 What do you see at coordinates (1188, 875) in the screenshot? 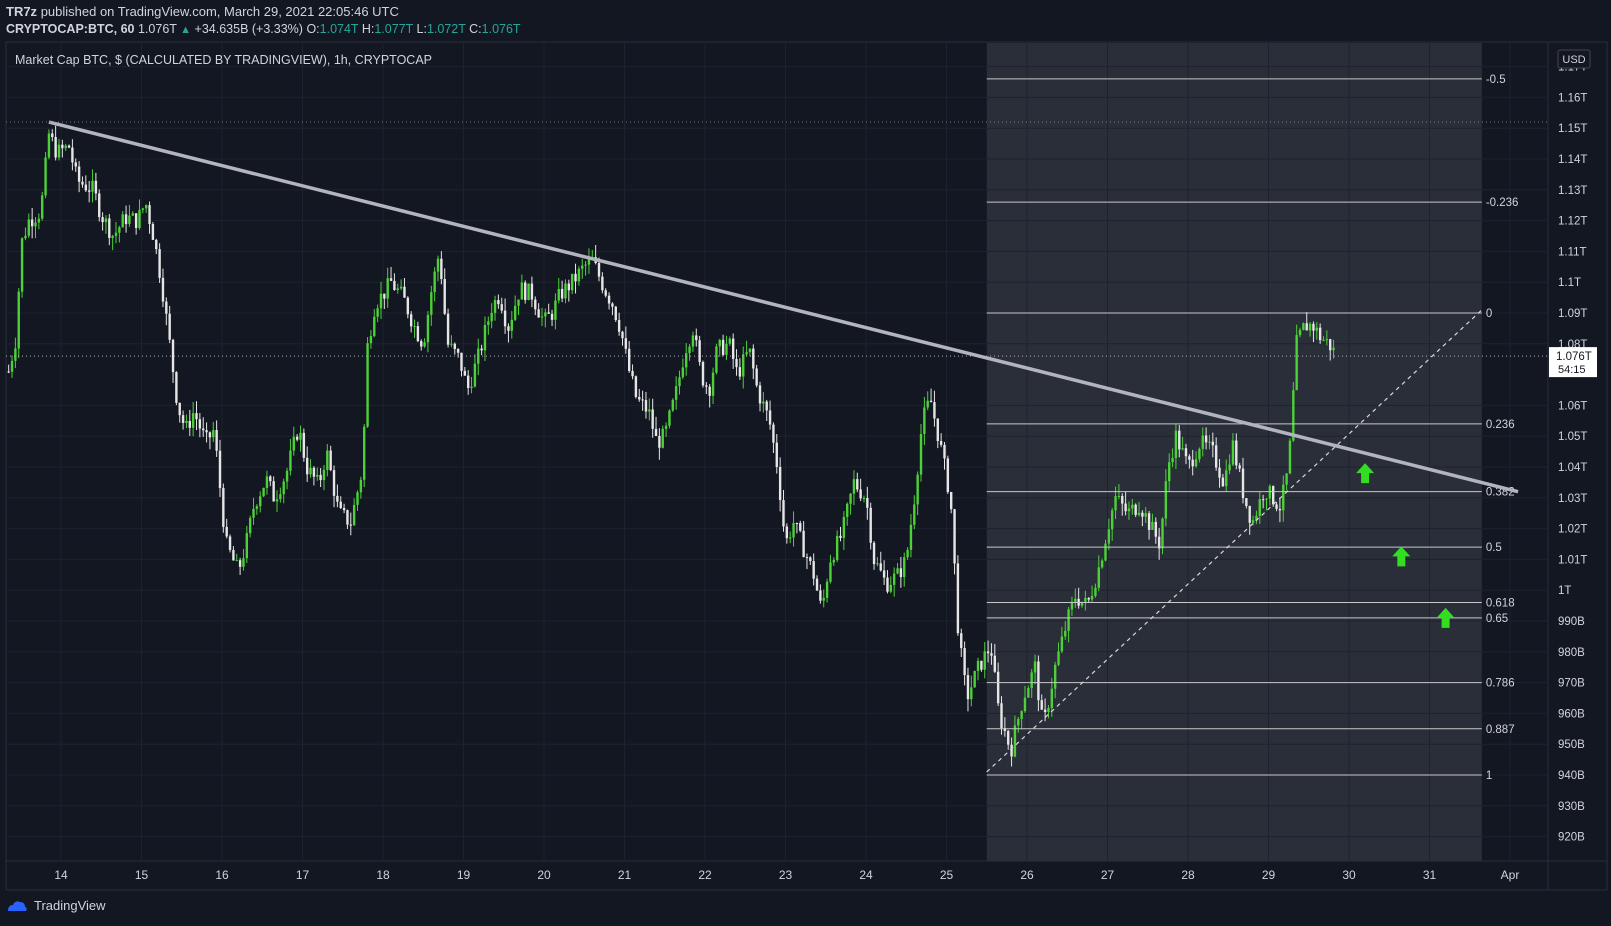
I see `x-tick-label: 28` at bounding box center [1188, 875].